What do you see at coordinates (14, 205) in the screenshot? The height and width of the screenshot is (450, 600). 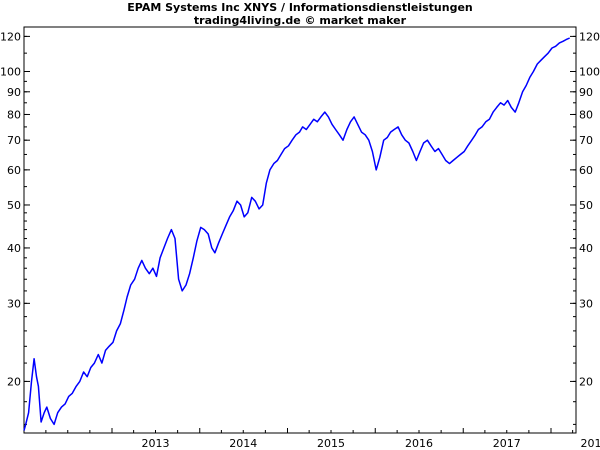 I see `y-tick-label-left: 50` at bounding box center [14, 205].